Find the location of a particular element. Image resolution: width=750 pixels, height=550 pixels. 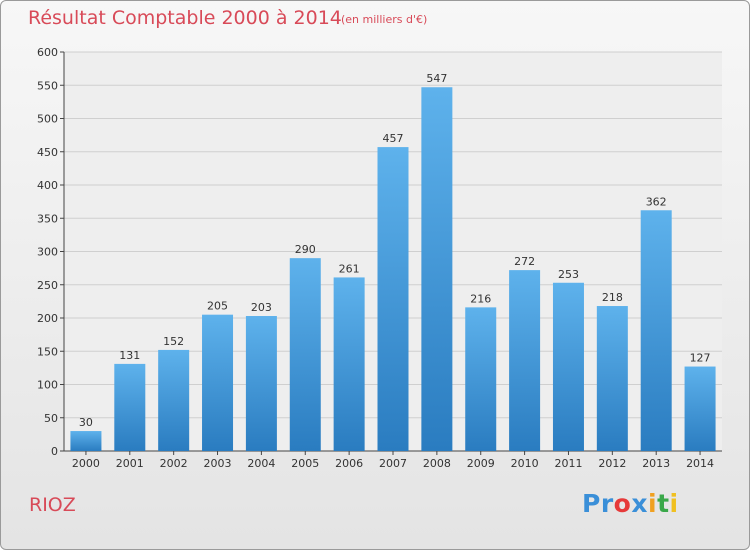

data-label-2009: 216 is located at coordinates (480, 298).